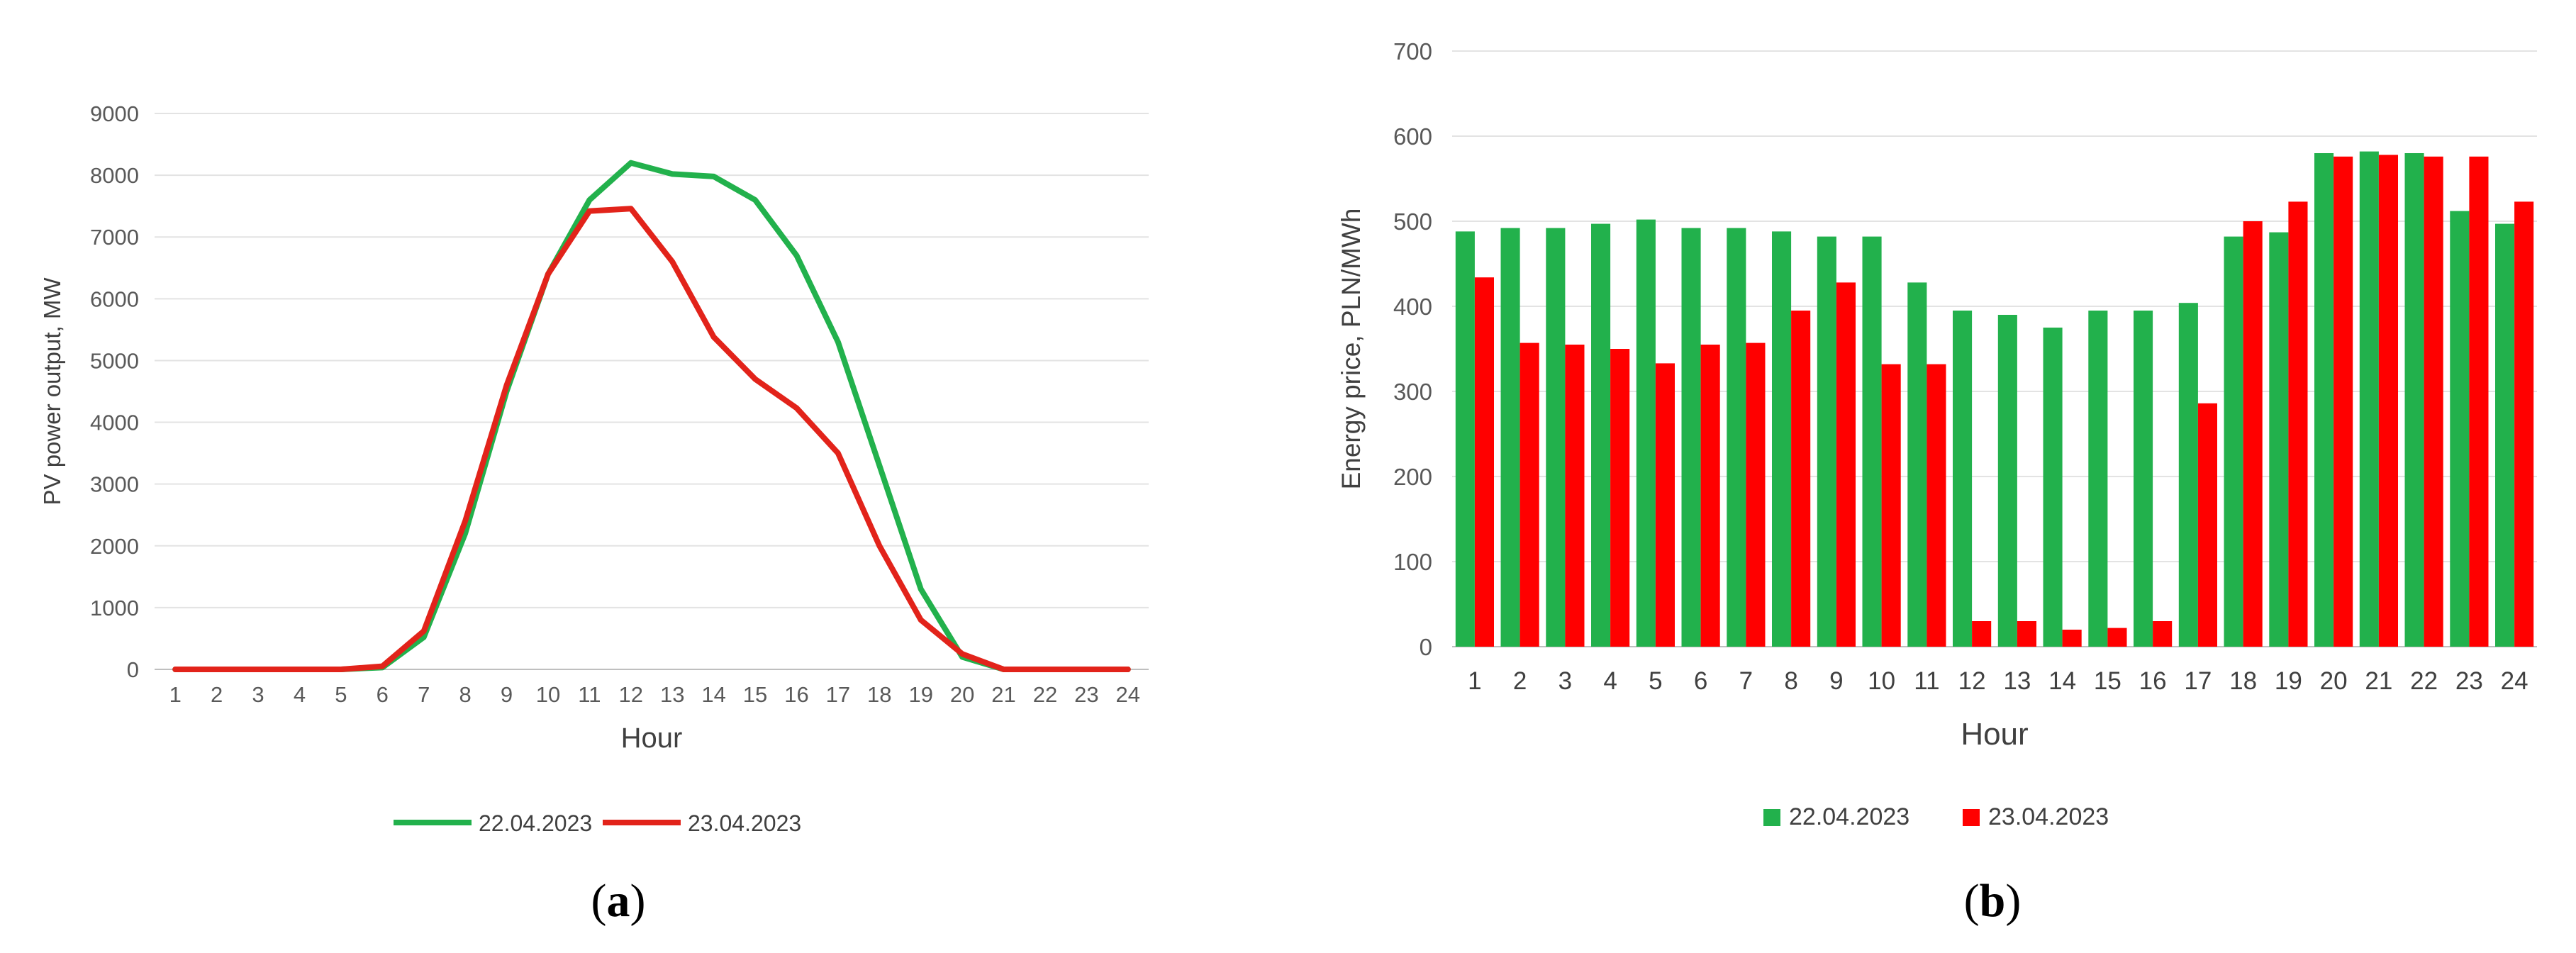  Describe the element at coordinates (1771, 817) in the screenshot. I see `legend-swatch` at that location.